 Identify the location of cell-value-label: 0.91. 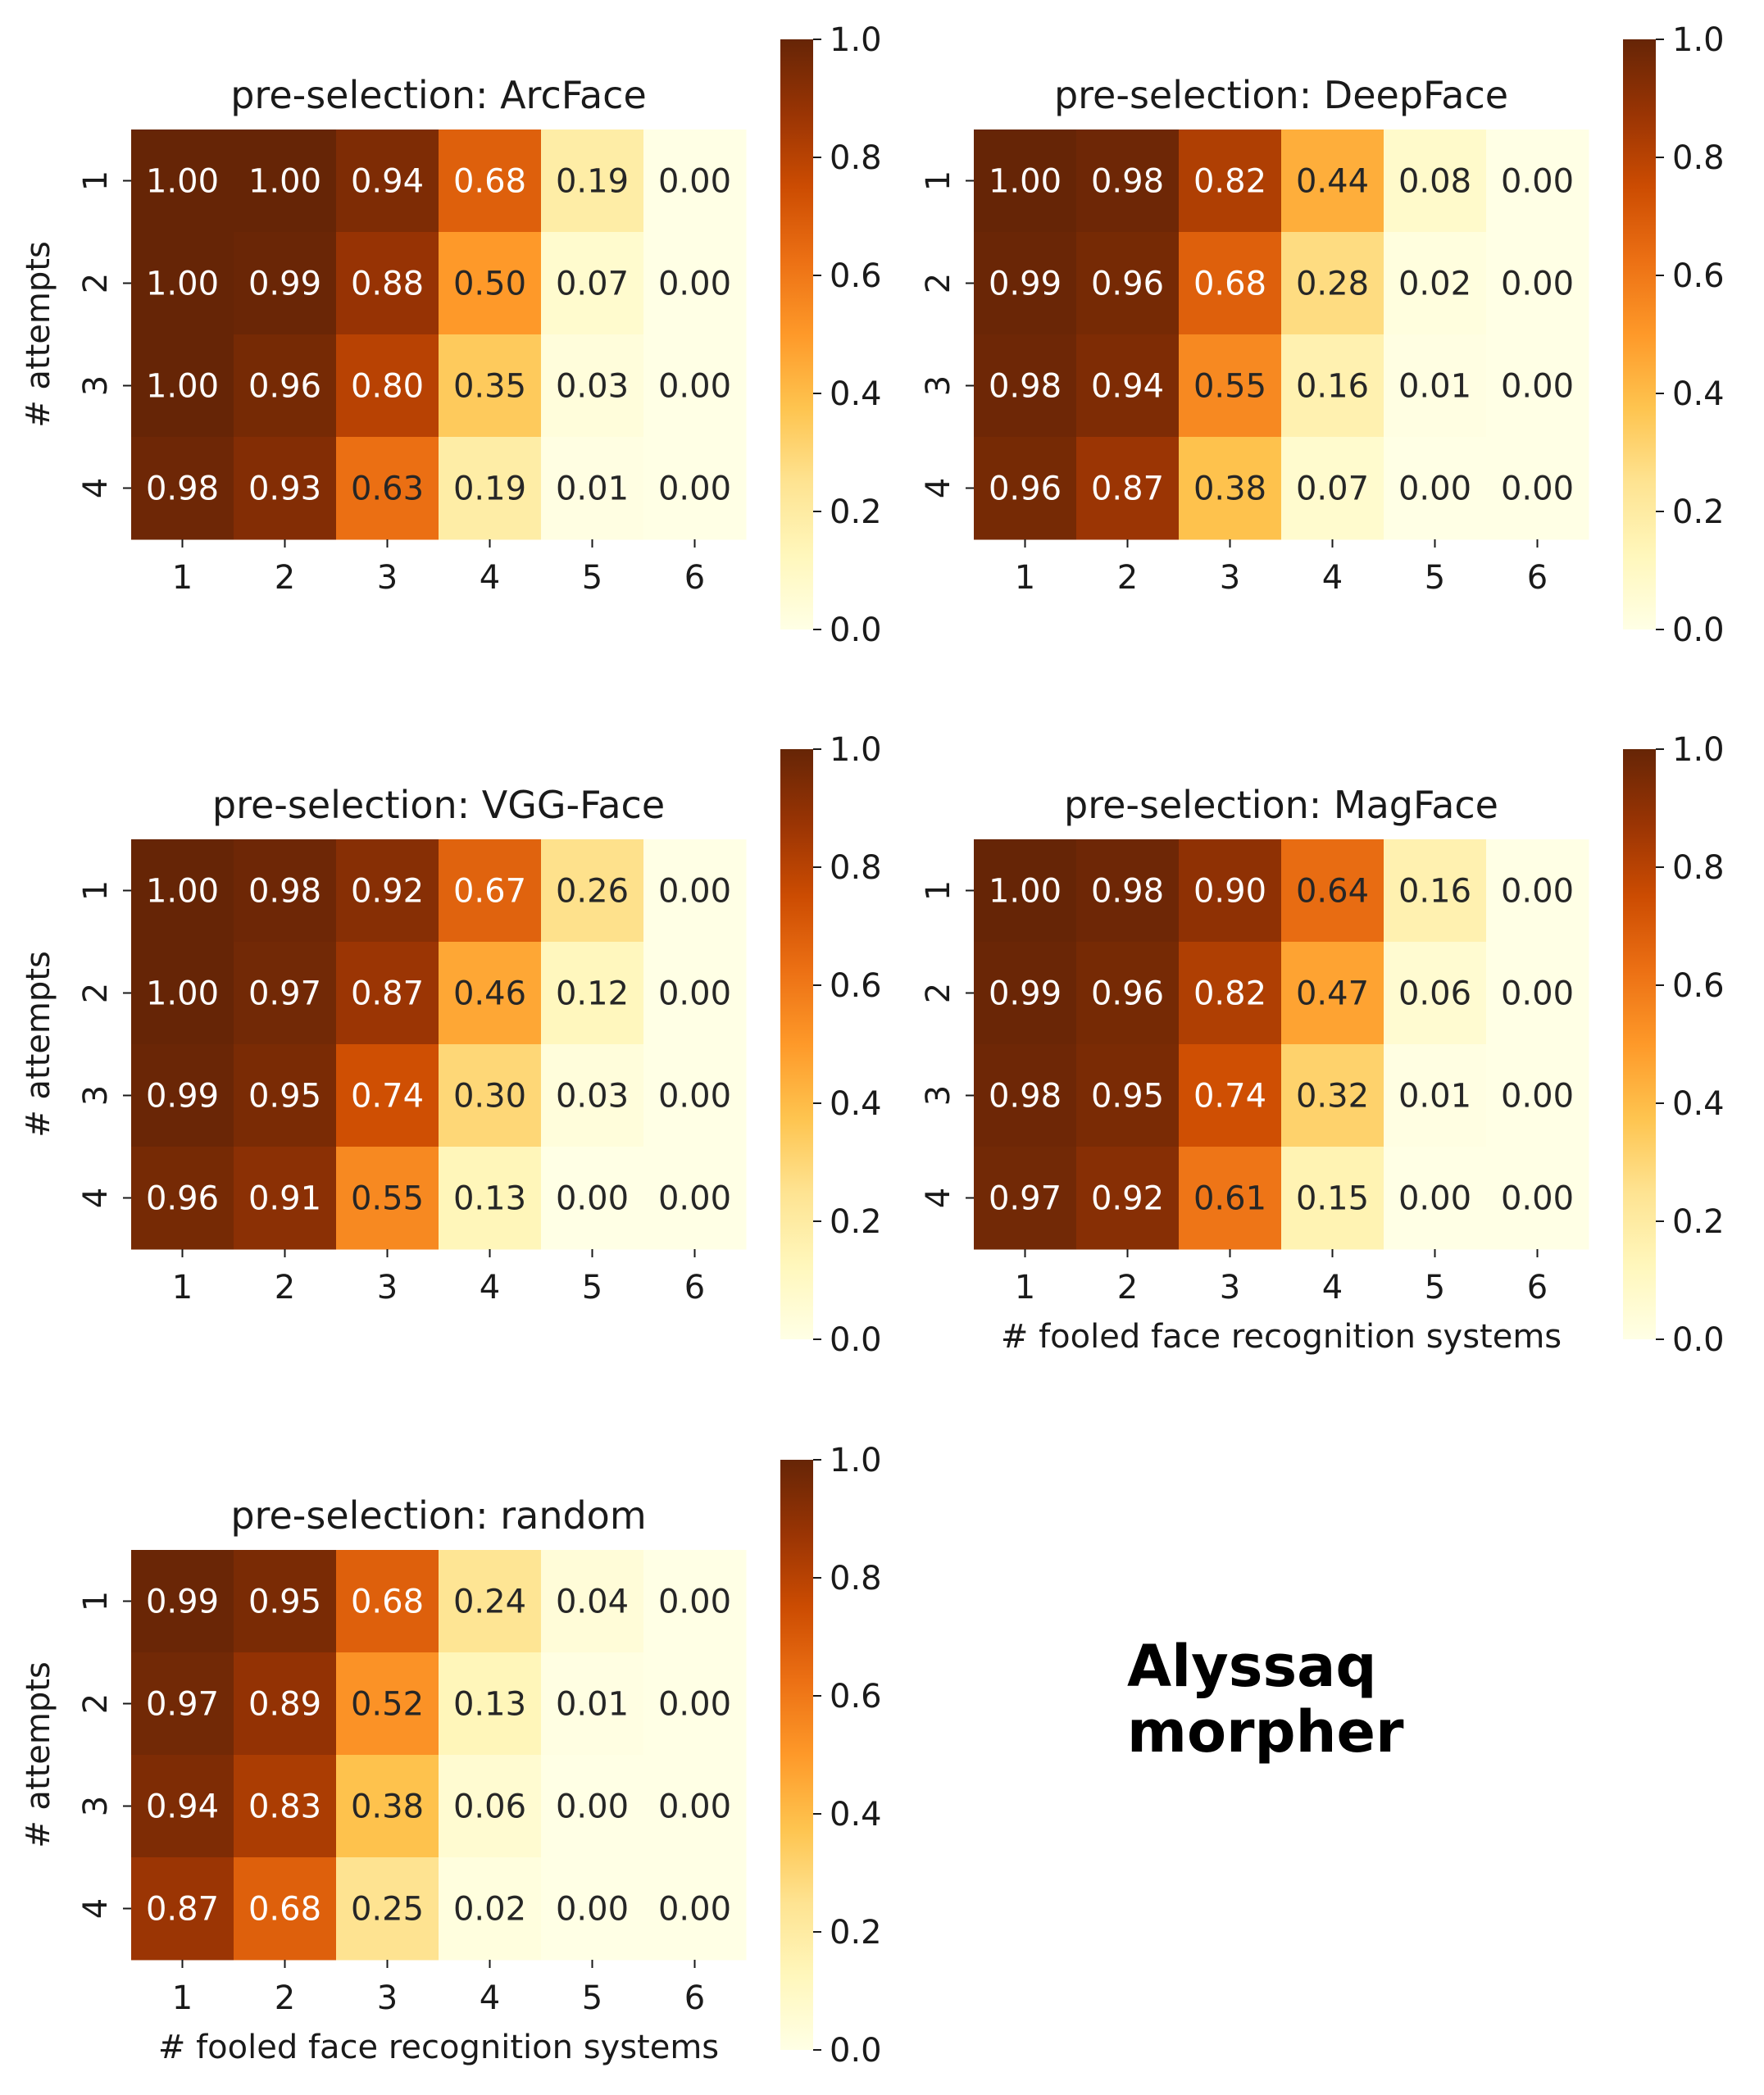
(284, 1199).